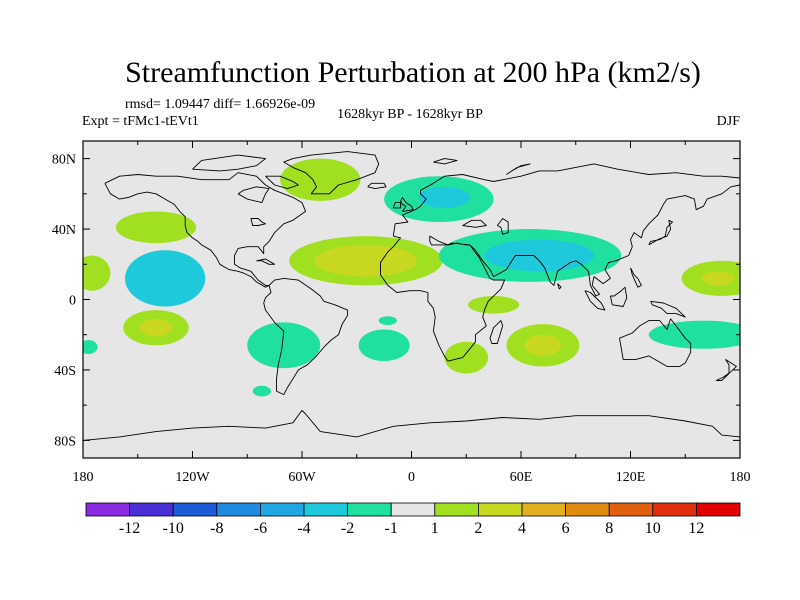 This screenshot has width=800, height=600. I want to click on field-indian-ocean-core, so click(543, 345).